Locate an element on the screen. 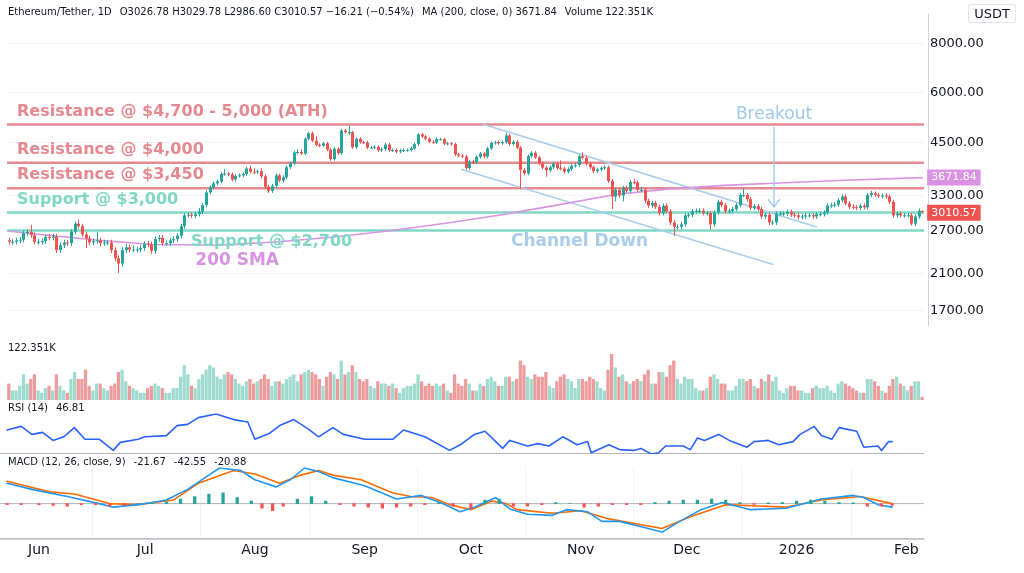  annotation: Volume 122.351K is located at coordinates (609, 11).